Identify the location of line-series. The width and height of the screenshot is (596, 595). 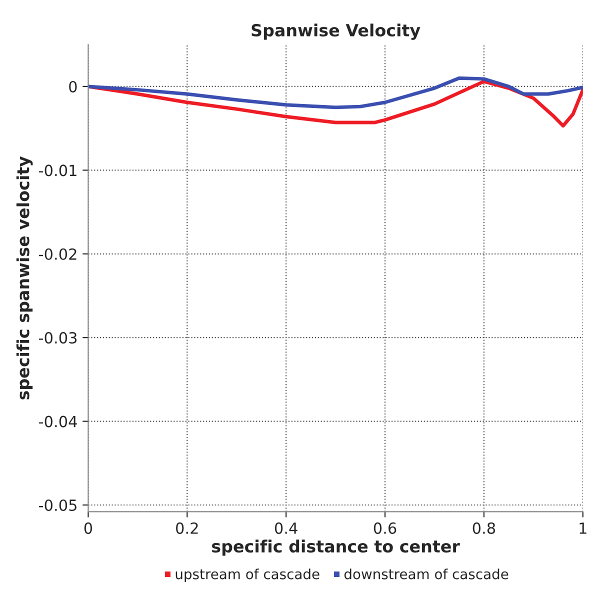
(335, 93).